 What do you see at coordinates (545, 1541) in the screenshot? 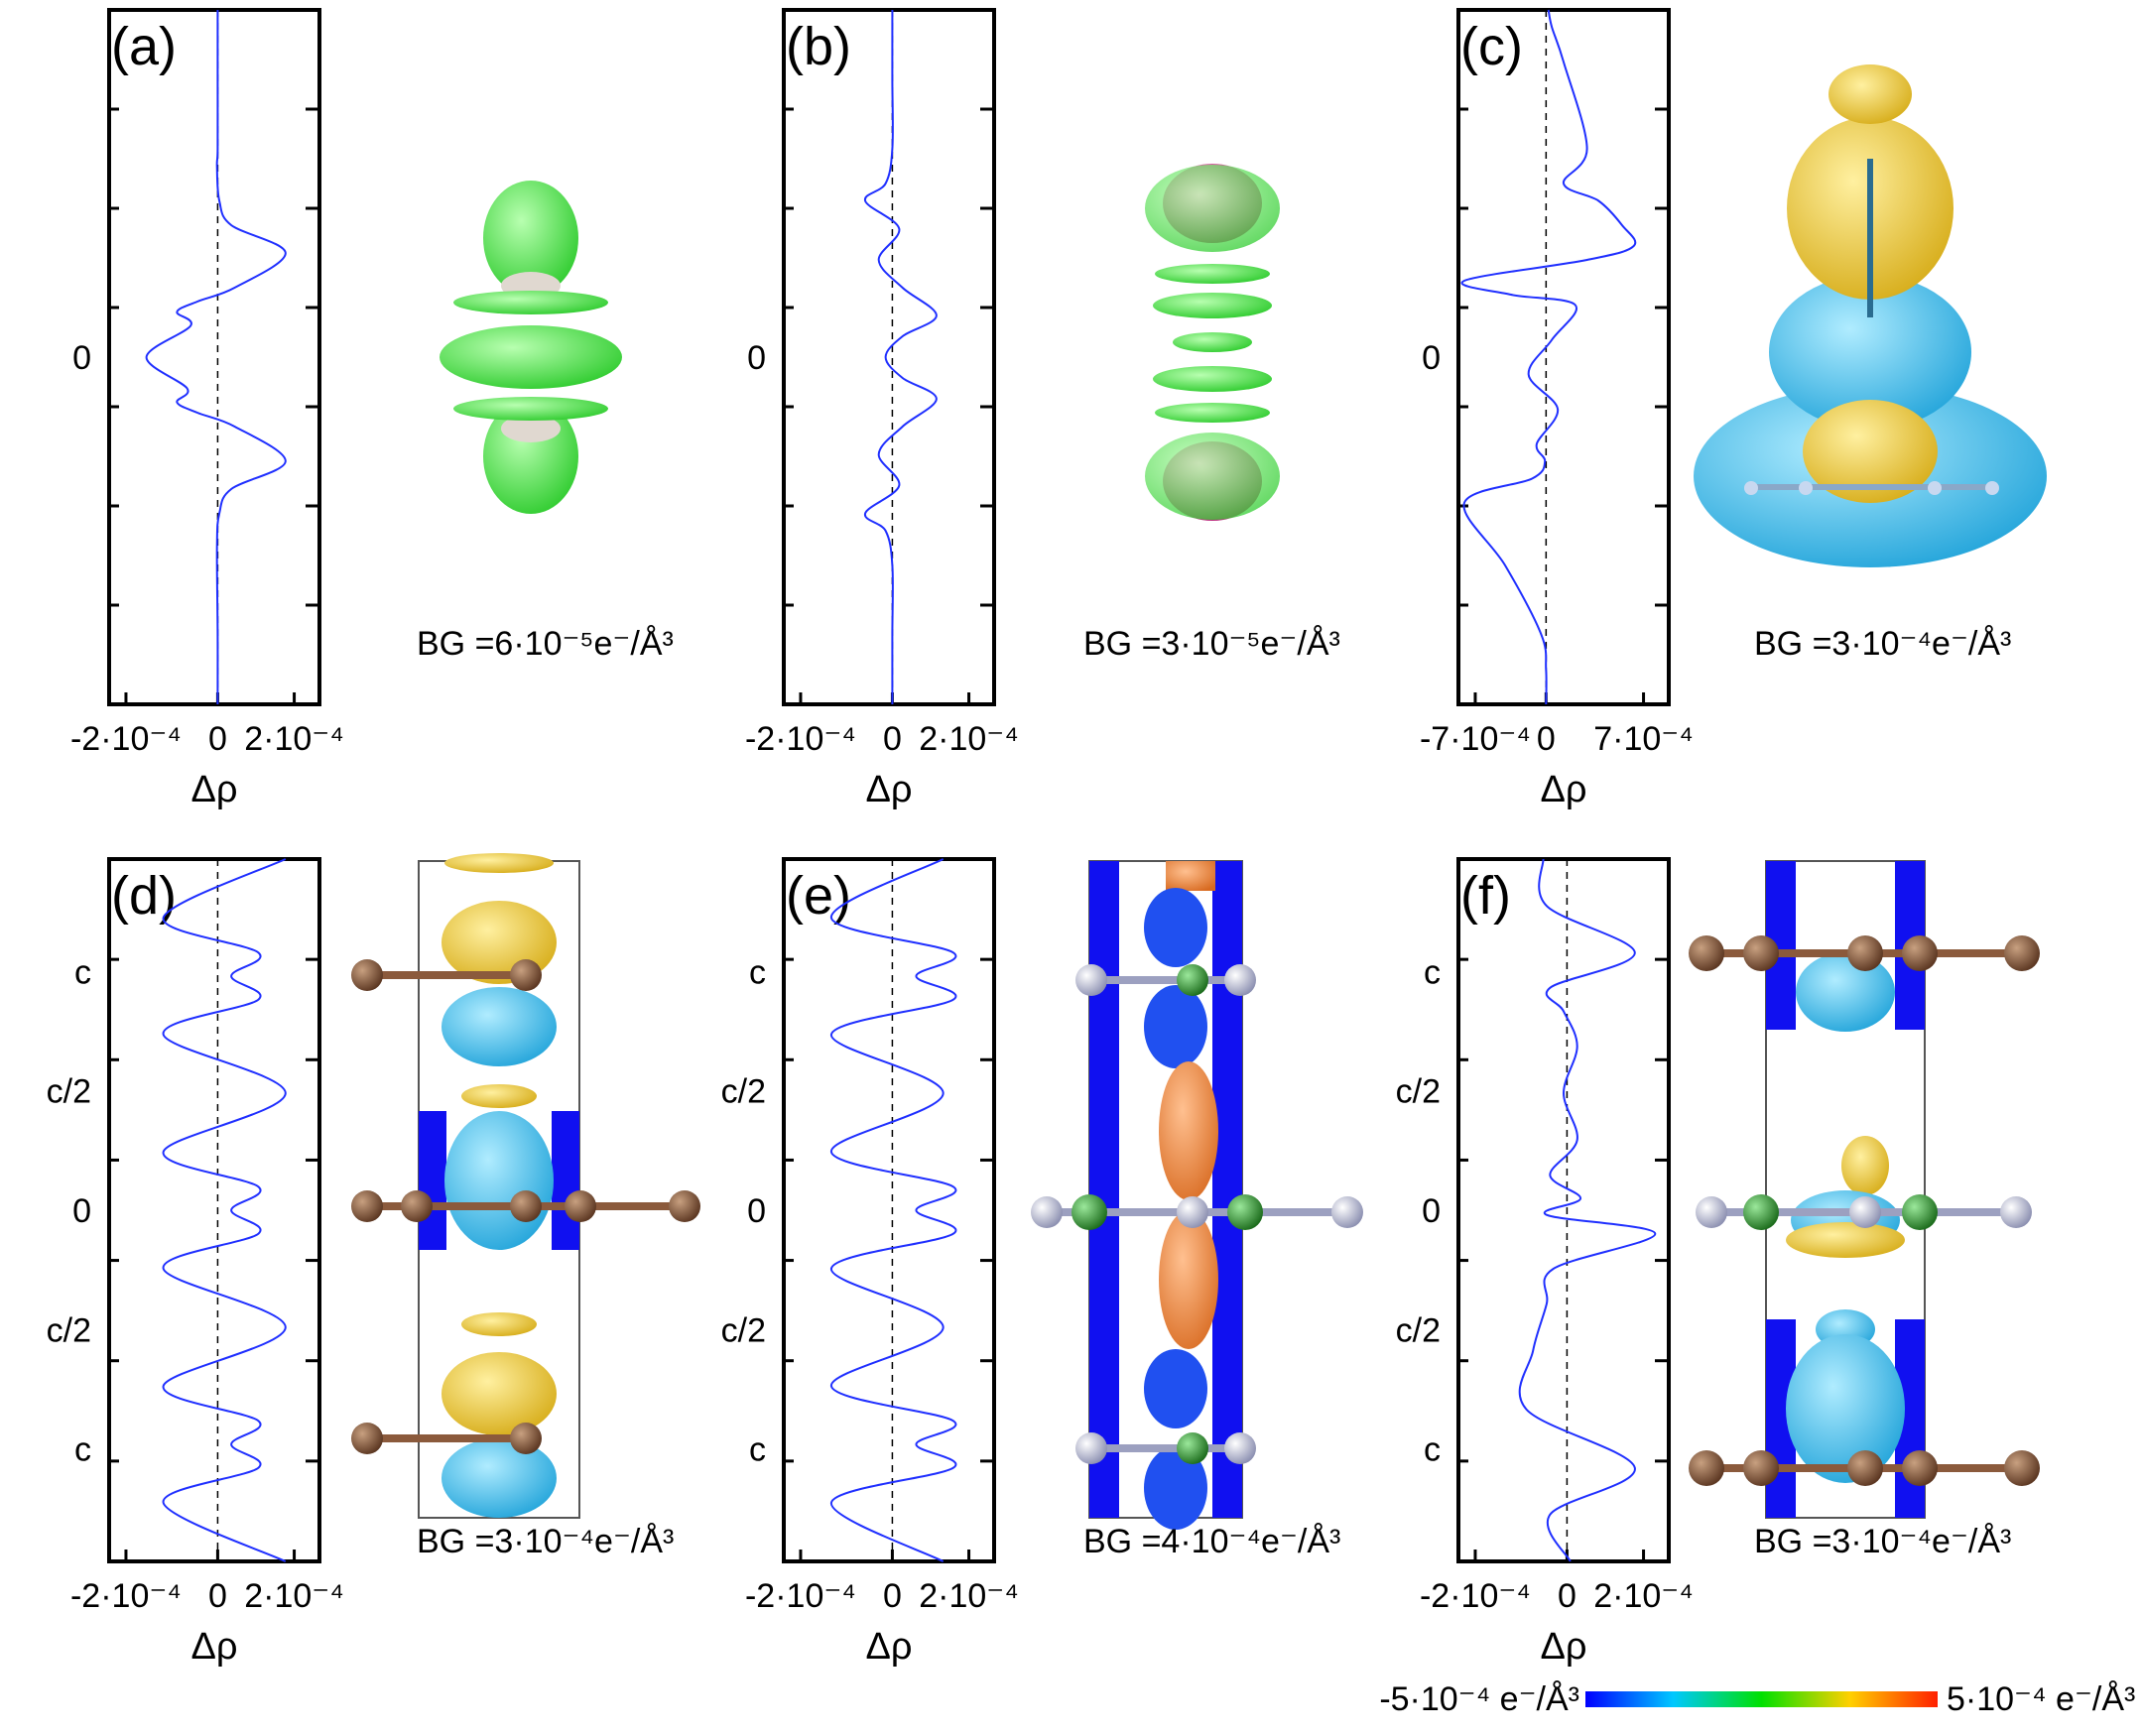
I see `bg-label-d: BG =3·10⁻⁴e⁻/Å³` at bounding box center [545, 1541].